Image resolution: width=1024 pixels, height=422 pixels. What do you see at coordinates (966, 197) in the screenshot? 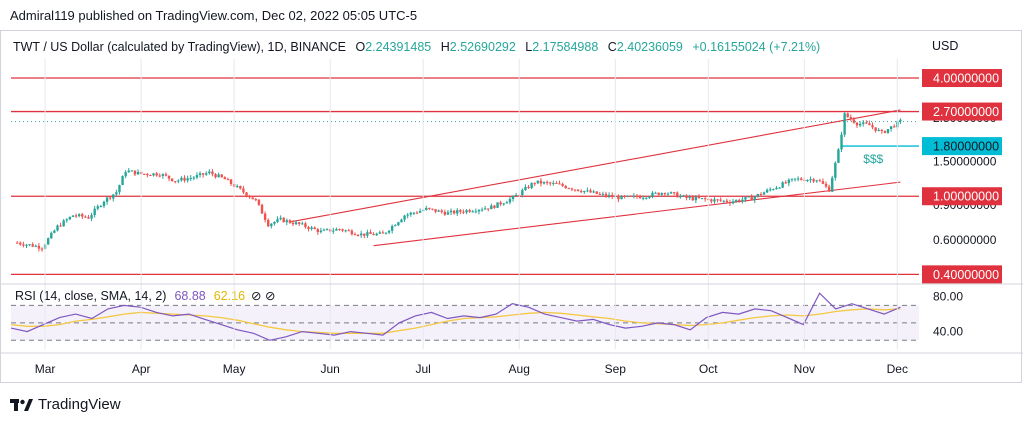
I see `level-price-label: 1.00000000` at bounding box center [966, 197].